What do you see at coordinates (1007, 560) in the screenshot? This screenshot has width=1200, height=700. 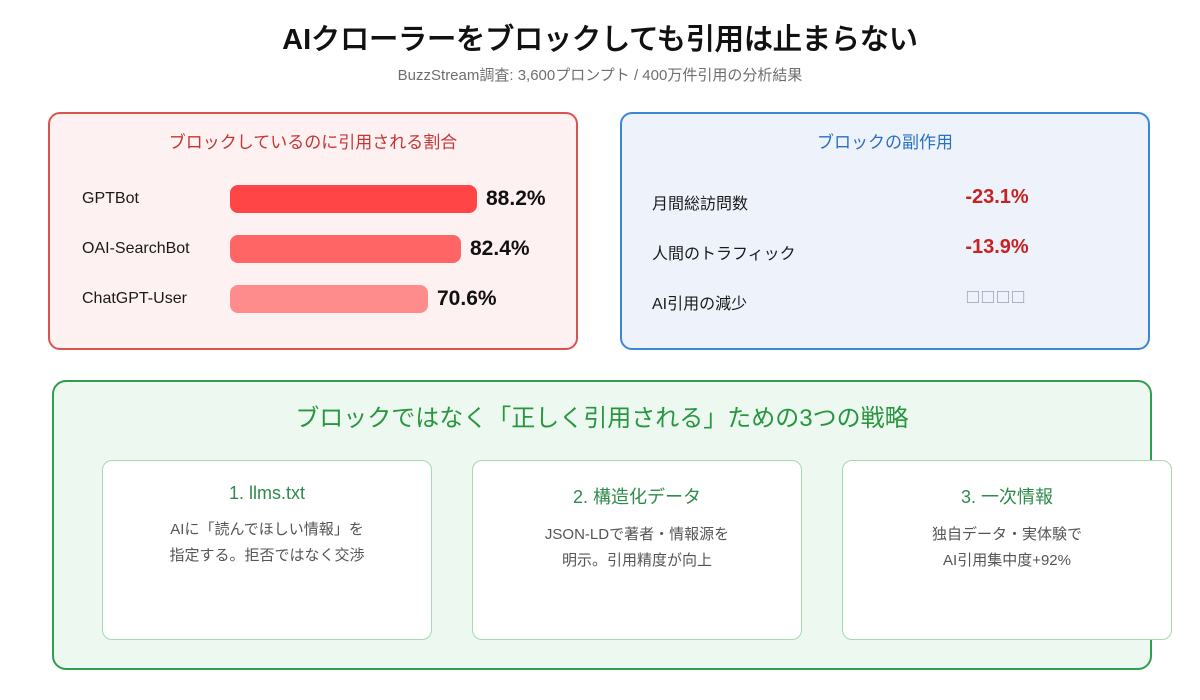 I see `strategy-card-body-line2: AI引用集中度+92%` at bounding box center [1007, 560].